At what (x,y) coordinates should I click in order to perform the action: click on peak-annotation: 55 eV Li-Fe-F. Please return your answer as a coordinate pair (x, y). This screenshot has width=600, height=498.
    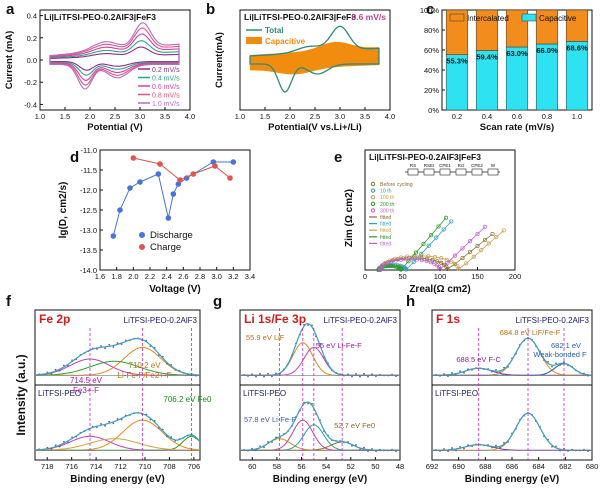
    Looking at the image, I should click on (339, 345).